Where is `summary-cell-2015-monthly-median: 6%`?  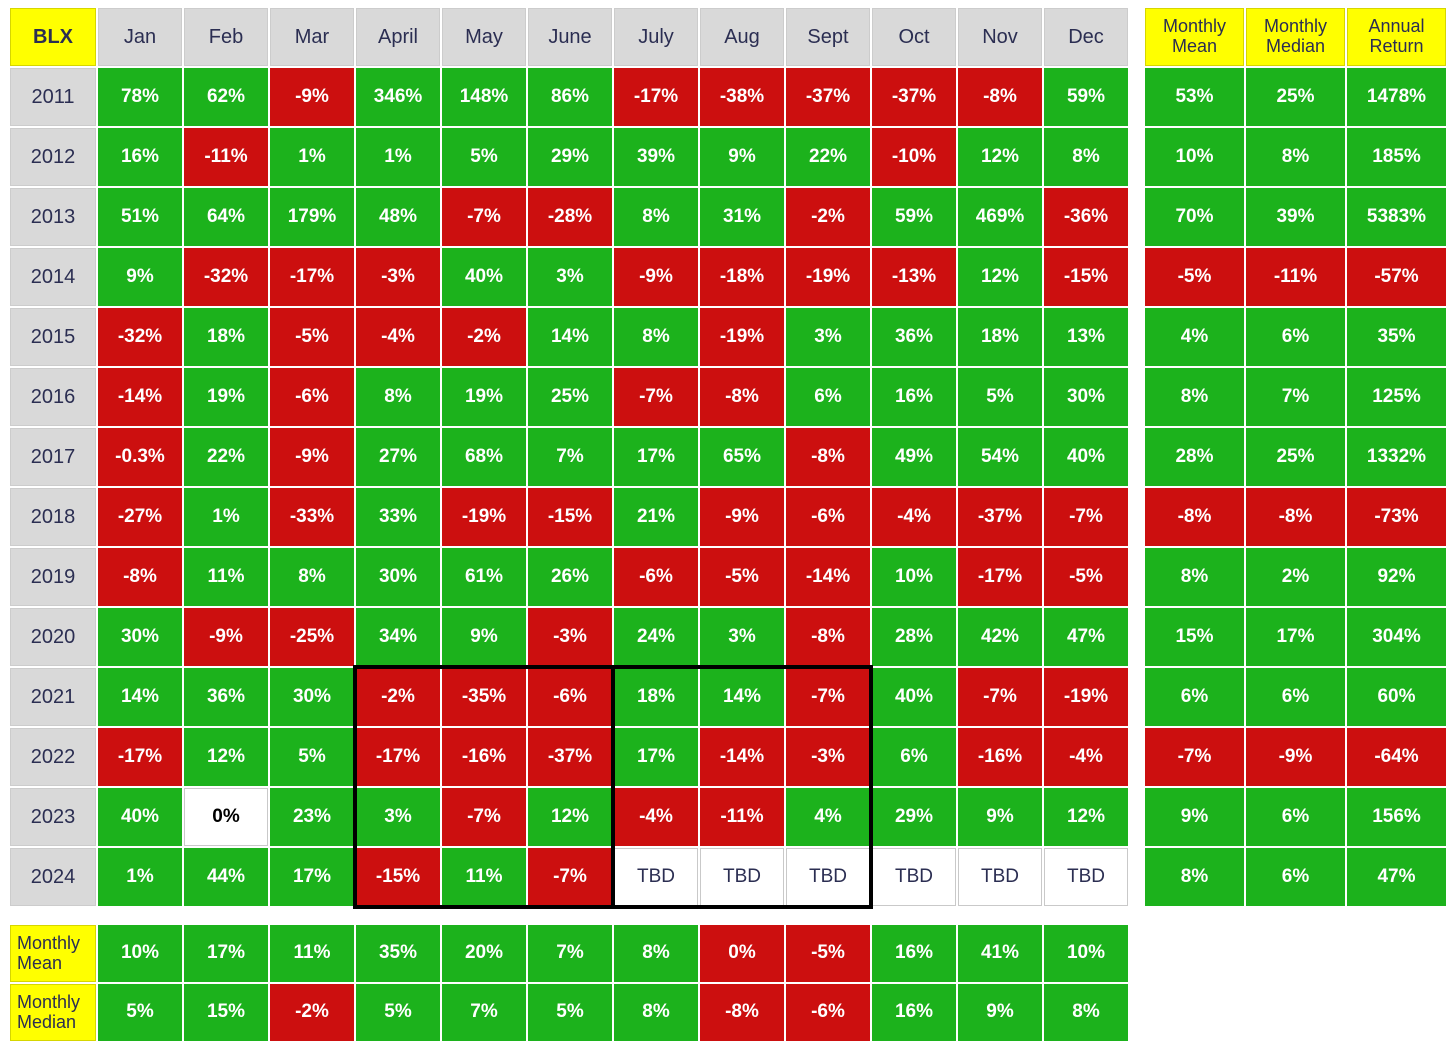 summary-cell-2015-monthly-median: 6% is located at coordinates (1295, 337).